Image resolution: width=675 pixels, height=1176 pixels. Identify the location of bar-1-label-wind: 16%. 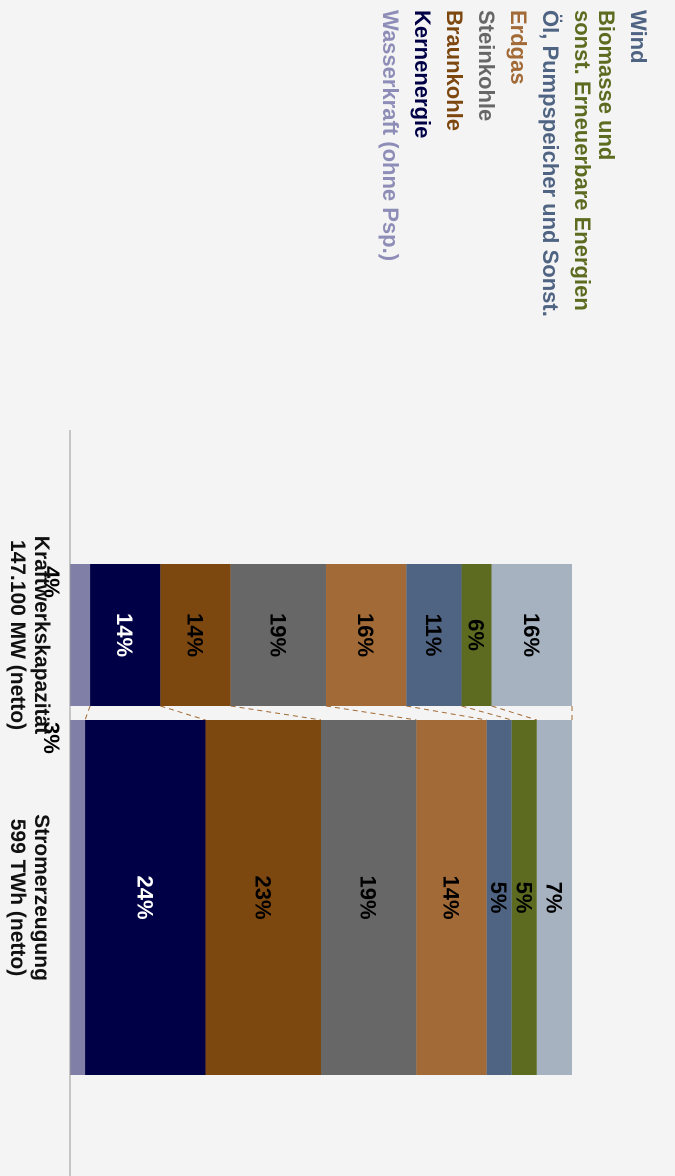
(531, 635).